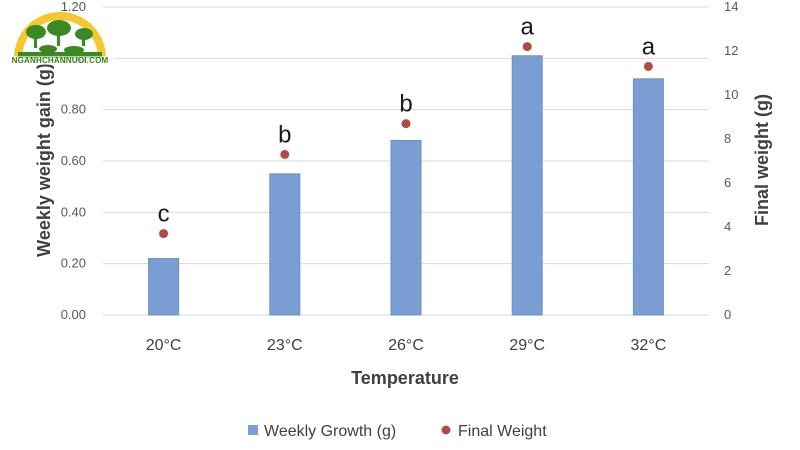 The height and width of the screenshot is (450, 800). I want to click on right-axis-ticks: 0 2 4 6 8 10 12 14, so click(731, 161).